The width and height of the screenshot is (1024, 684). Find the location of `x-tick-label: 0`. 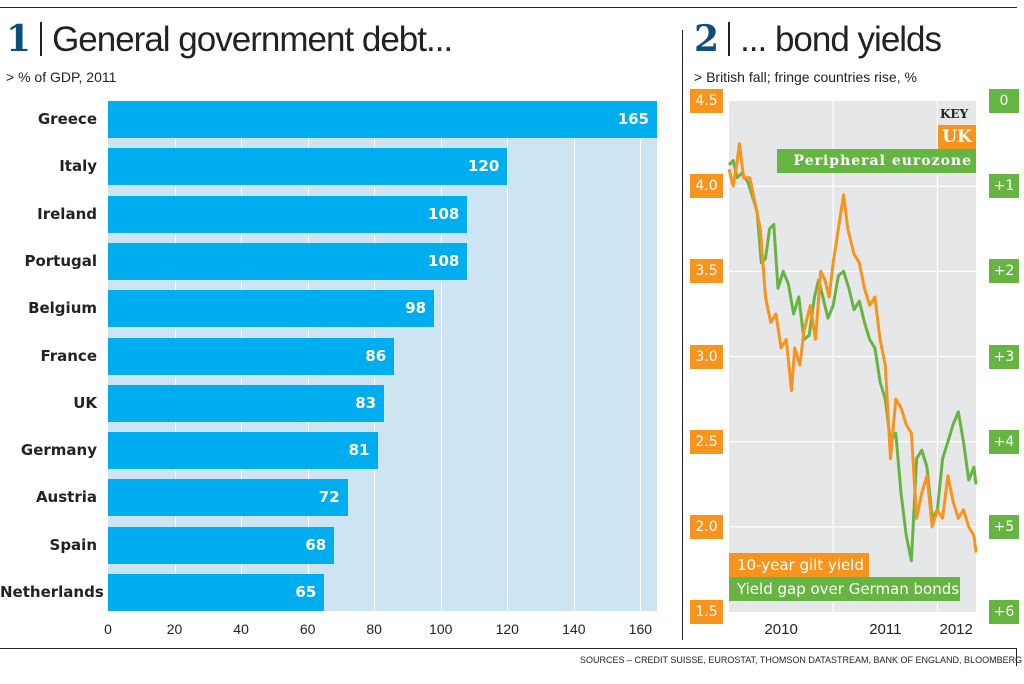

x-tick-label: 0 is located at coordinates (108, 629).